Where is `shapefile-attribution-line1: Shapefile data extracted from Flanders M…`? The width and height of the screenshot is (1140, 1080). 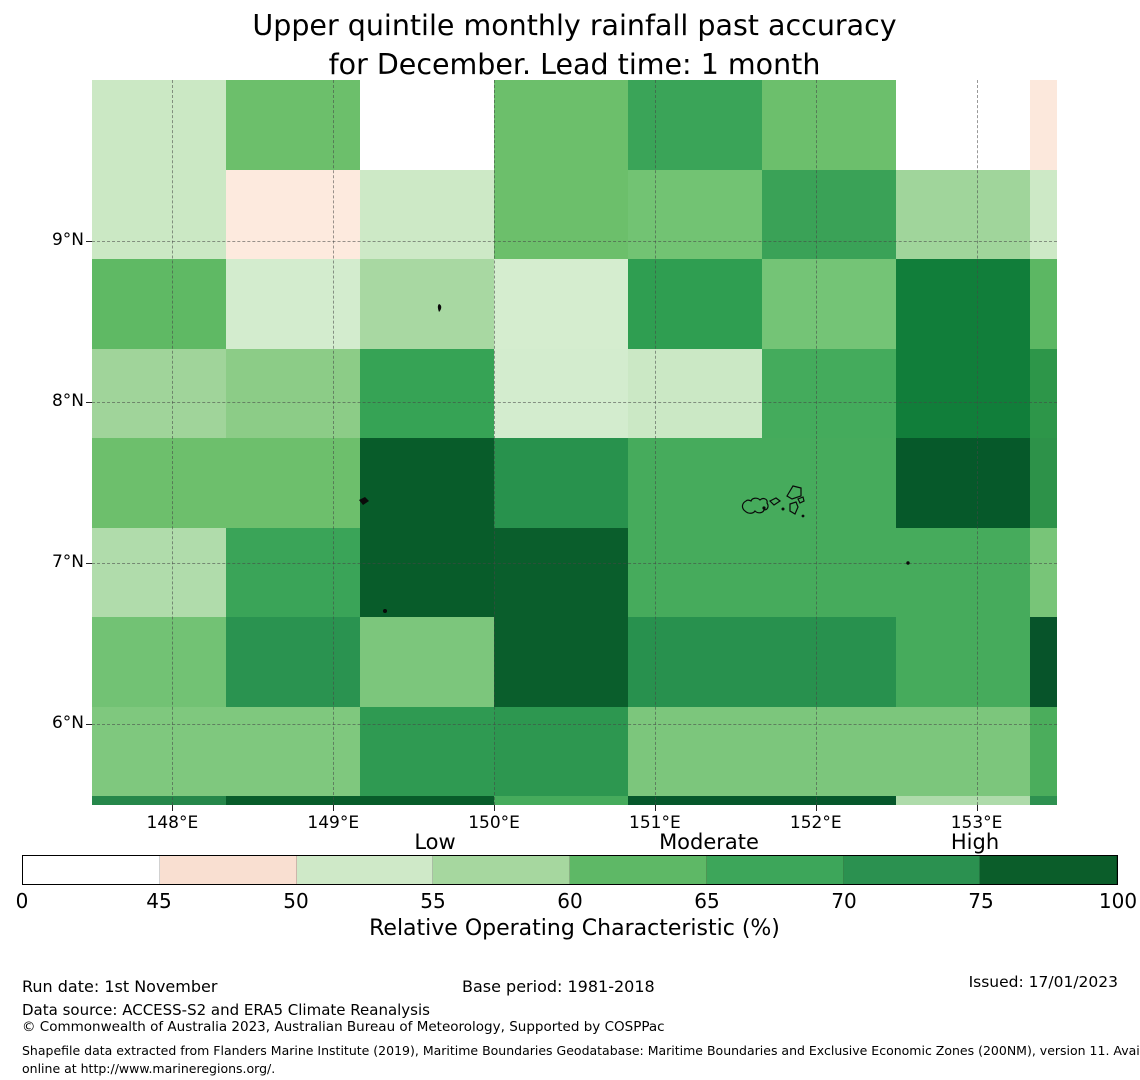
shapefile-attribution-line1: Shapefile data extracted from Flanders M… is located at coordinates (581, 1050).